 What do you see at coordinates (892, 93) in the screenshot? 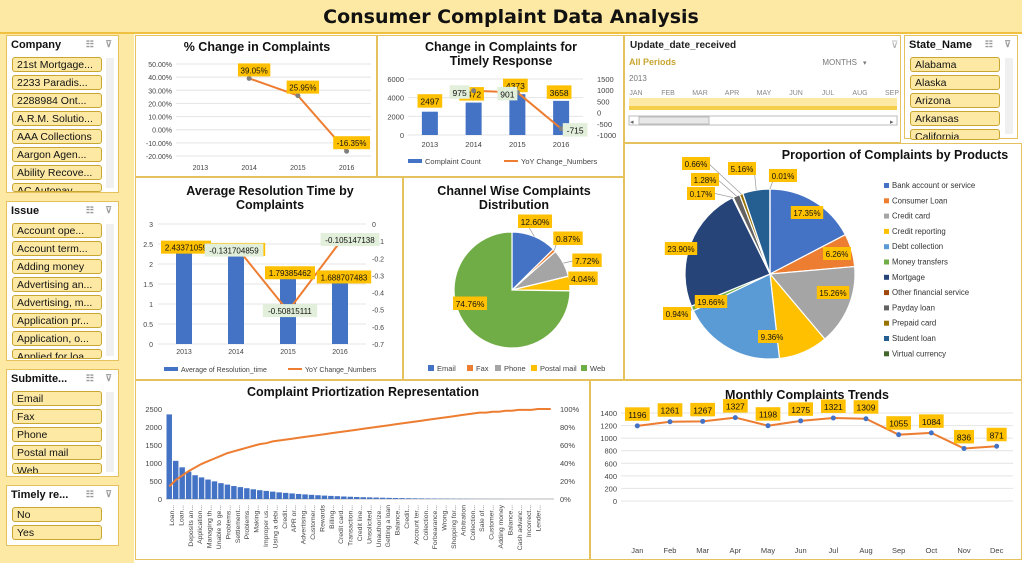
I see `timeline-month: SEP` at bounding box center [892, 93].